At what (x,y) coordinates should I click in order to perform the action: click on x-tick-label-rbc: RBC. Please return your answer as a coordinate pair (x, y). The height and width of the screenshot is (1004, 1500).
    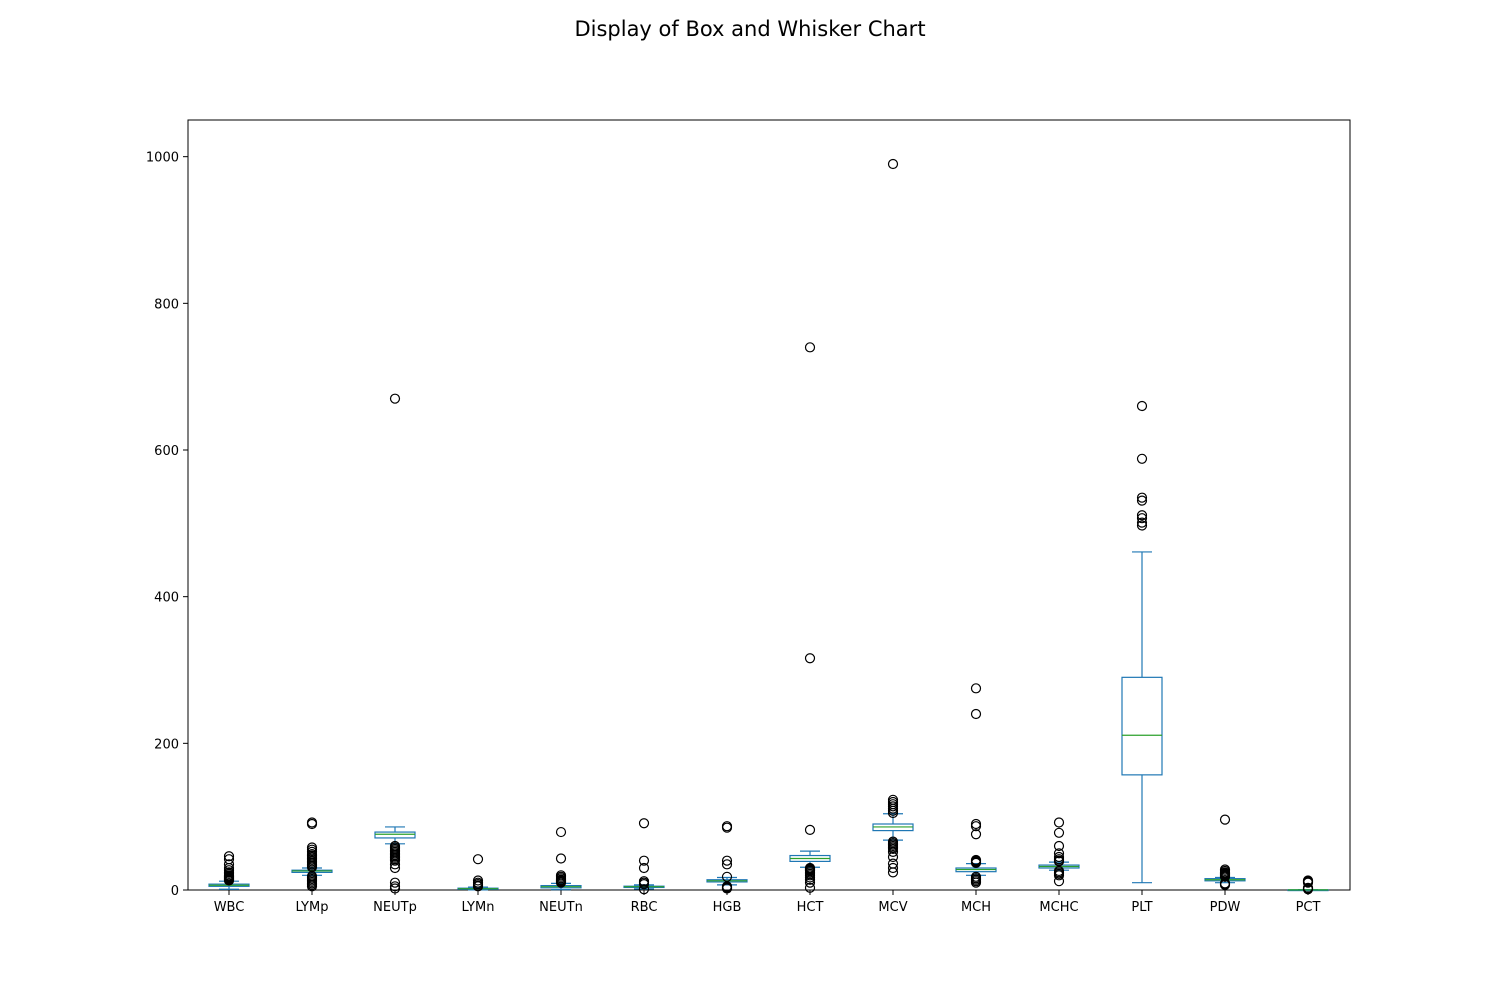
    Looking at the image, I should click on (644, 907).